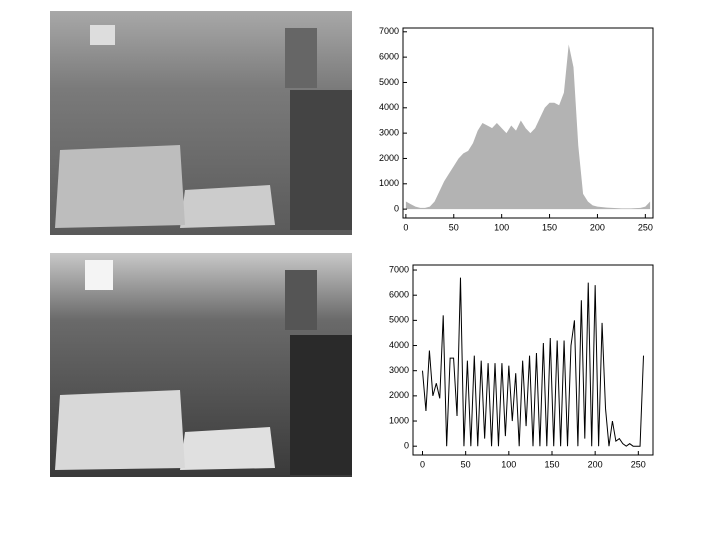 The width and height of the screenshot is (720, 545). Describe the element at coordinates (528, 127) in the screenshot. I see `histogram-area` at that location.